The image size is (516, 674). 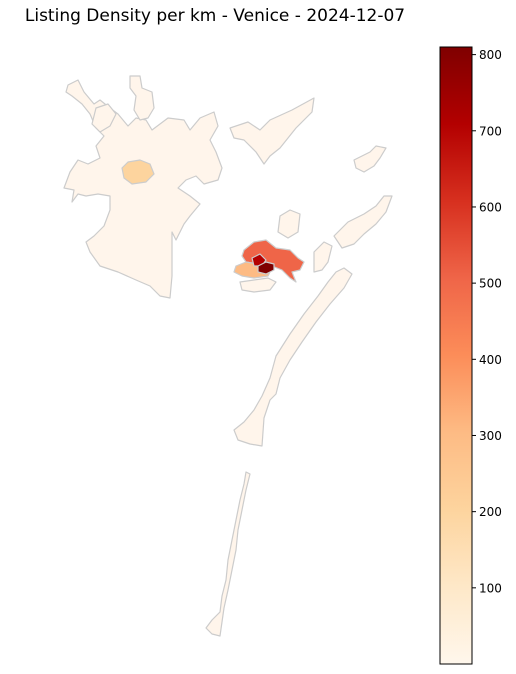 What do you see at coordinates (487, 321) in the screenshot?
I see `colorbar-ticks: 100 200 300 400 500 600 700 800` at bounding box center [487, 321].